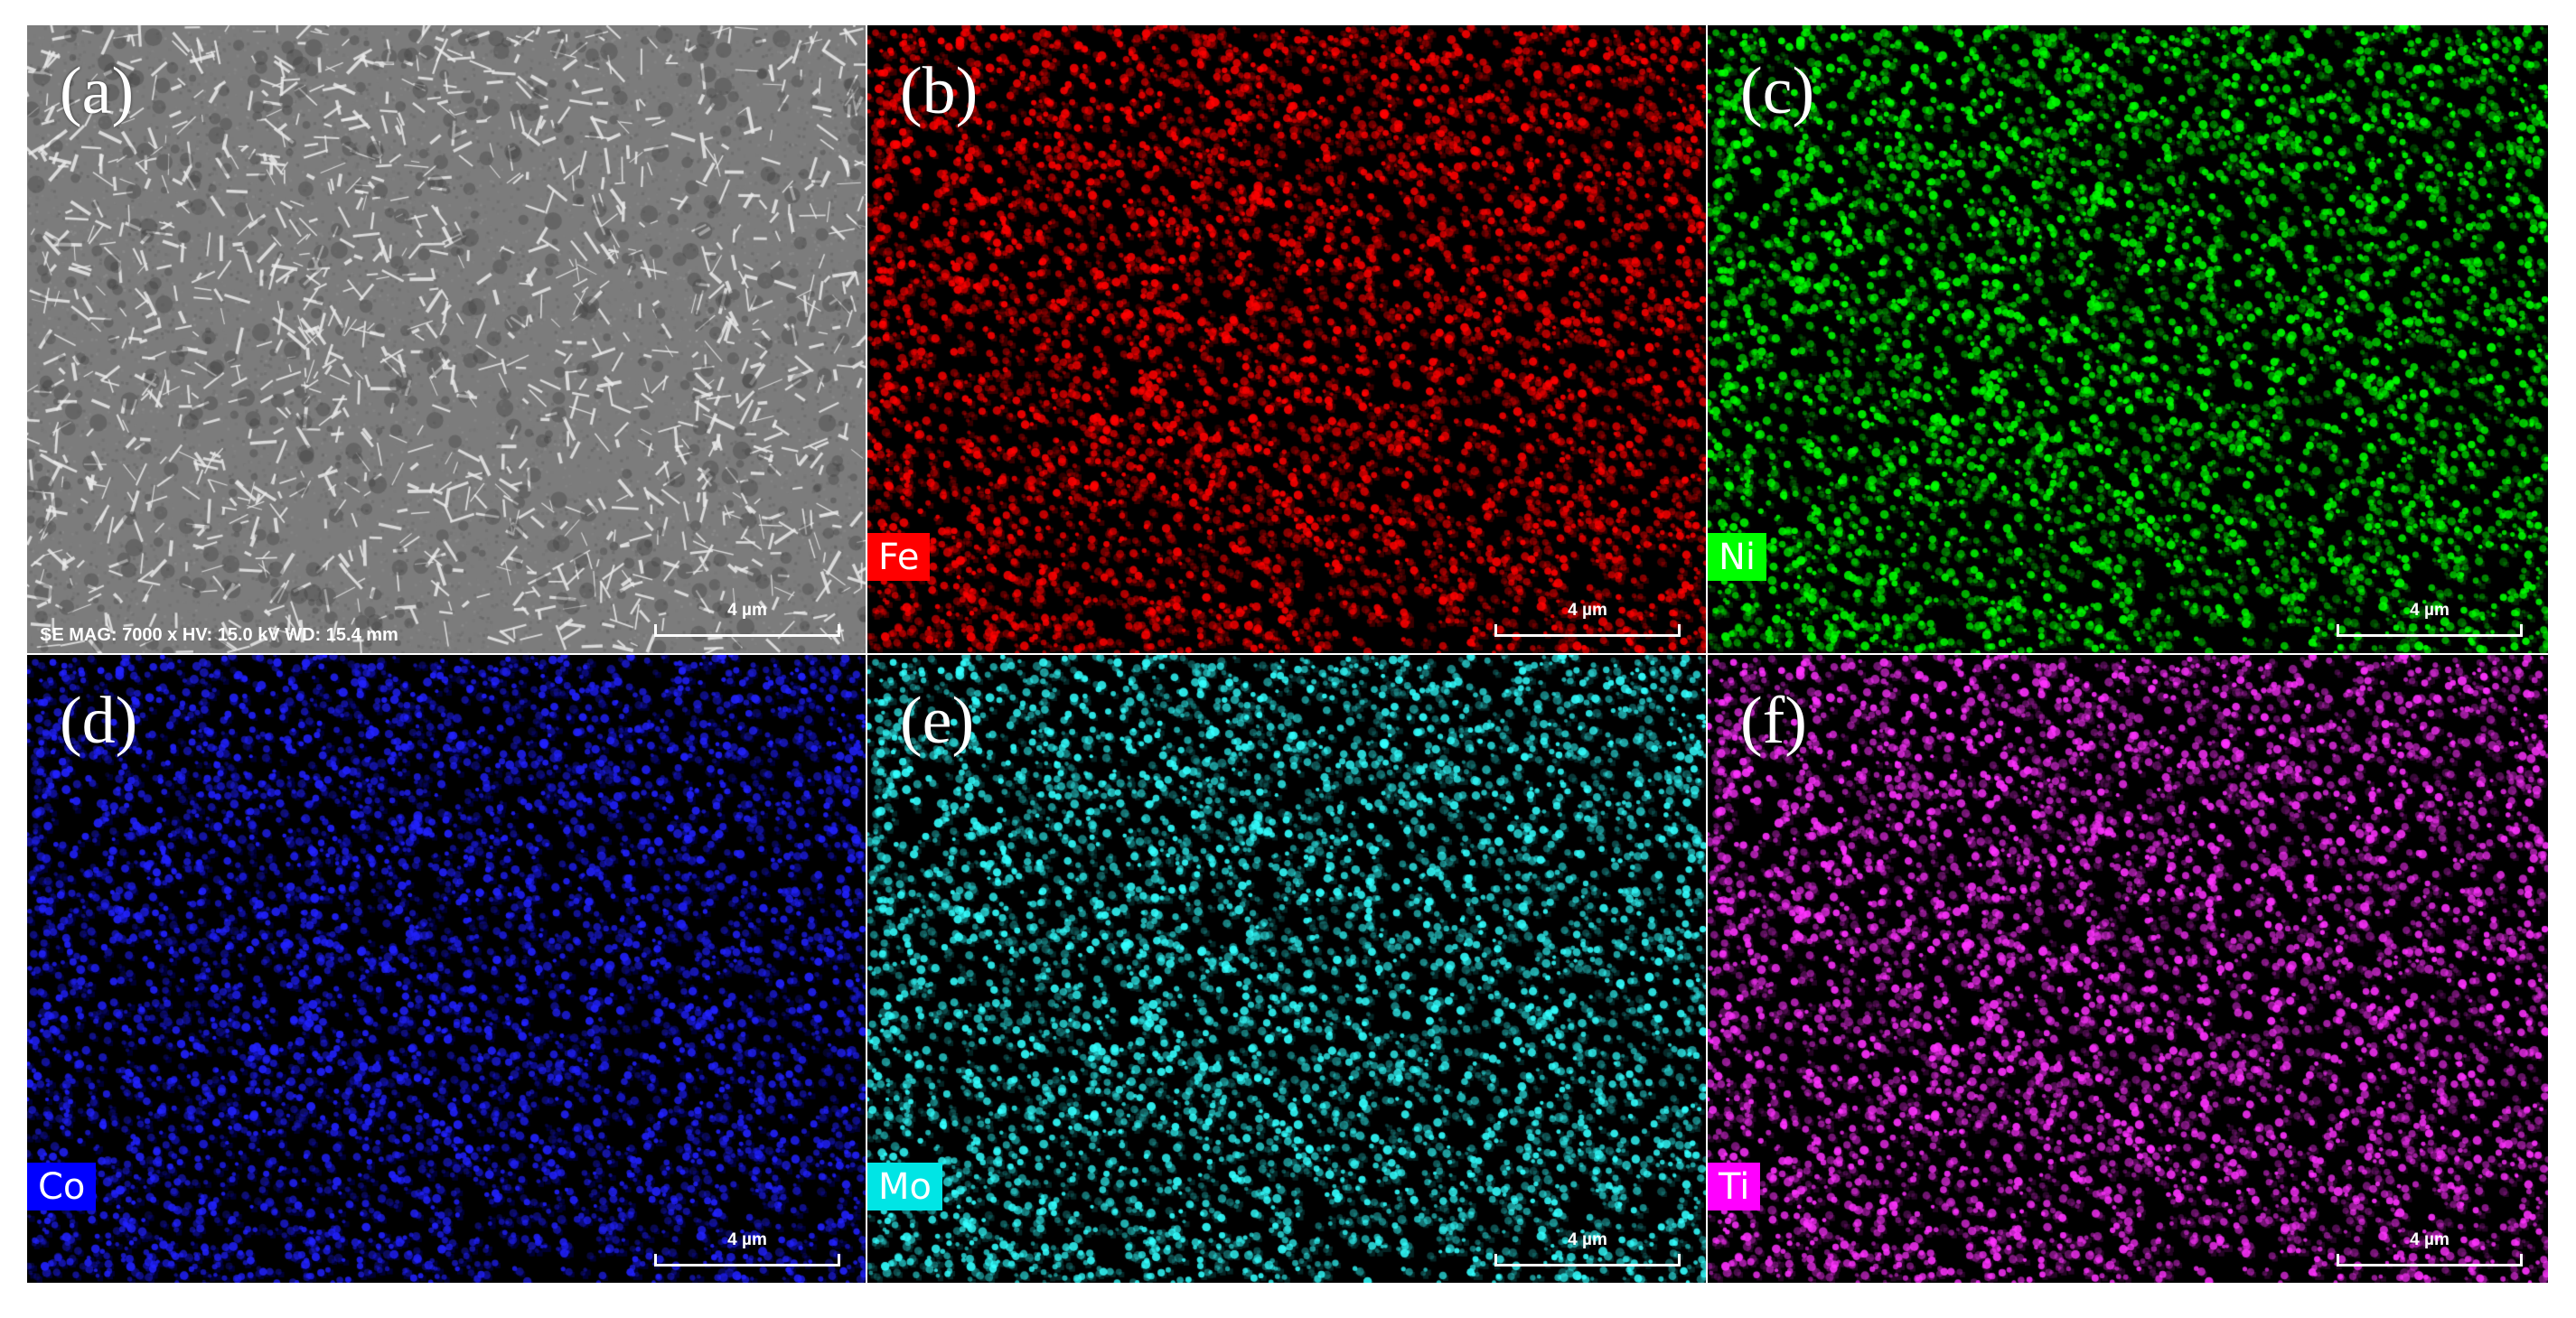 This screenshot has width=2576, height=1318. Describe the element at coordinates (939, 91) in the screenshot. I see `panel-letter-b: (b)` at that location.